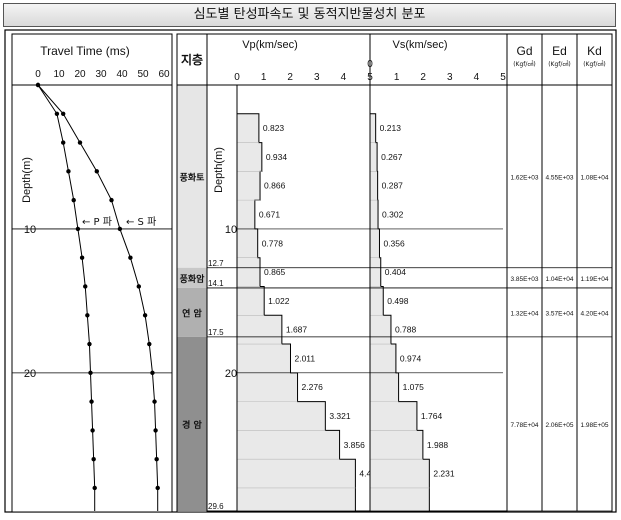  What do you see at coordinates (594, 177) in the screenshot?
I see `moduli-kd-value: 1.08E+04` at bounding box center [594, 177].